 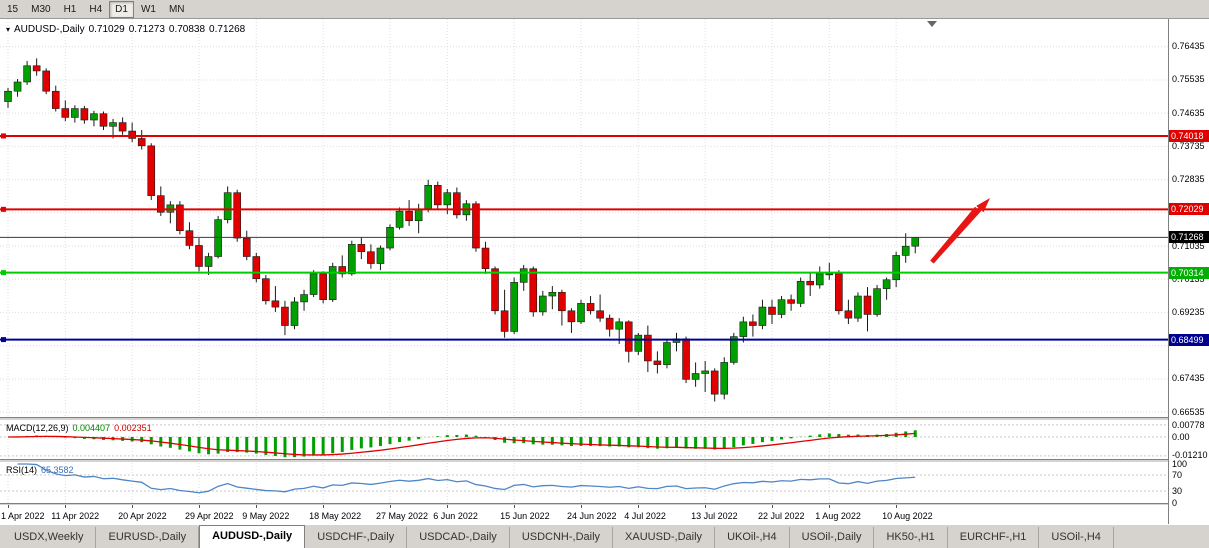 What do you see at coordinates (983, 205) in the screenshot?
I see `trend-arrow-head` at bounding box center [983, 205].